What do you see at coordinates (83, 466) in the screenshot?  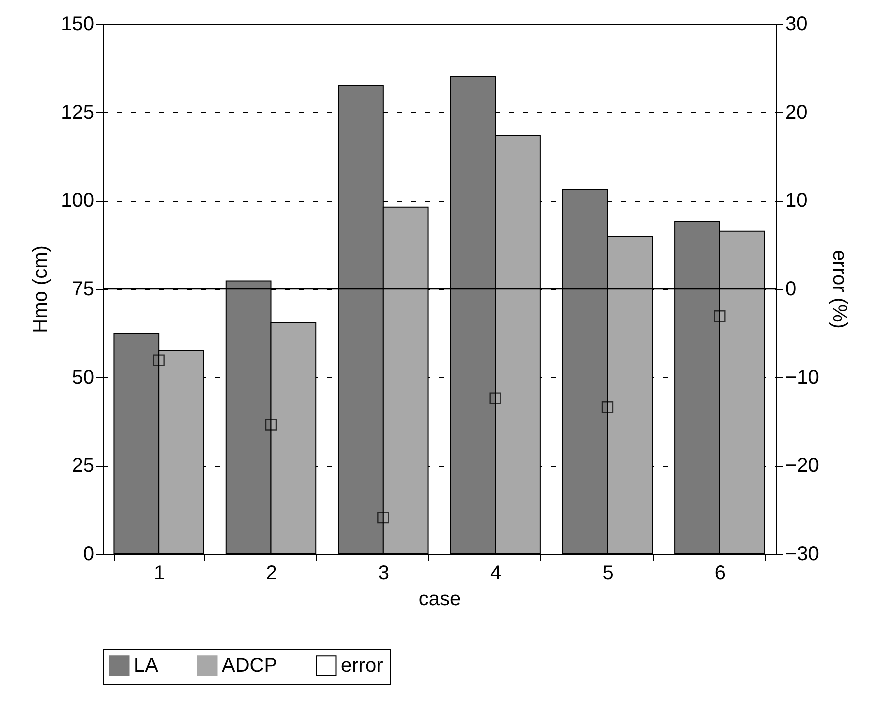 I see `y-tick-label: 25` at bounding box center [83, 466].